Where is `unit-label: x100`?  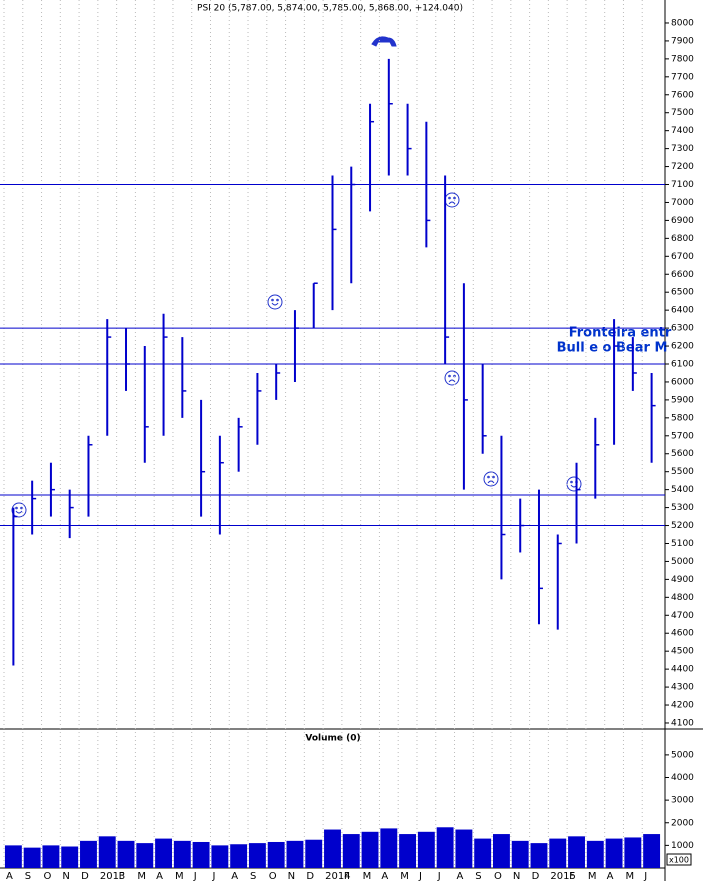
unit-label: x100 is located at coordinates (679, 860).